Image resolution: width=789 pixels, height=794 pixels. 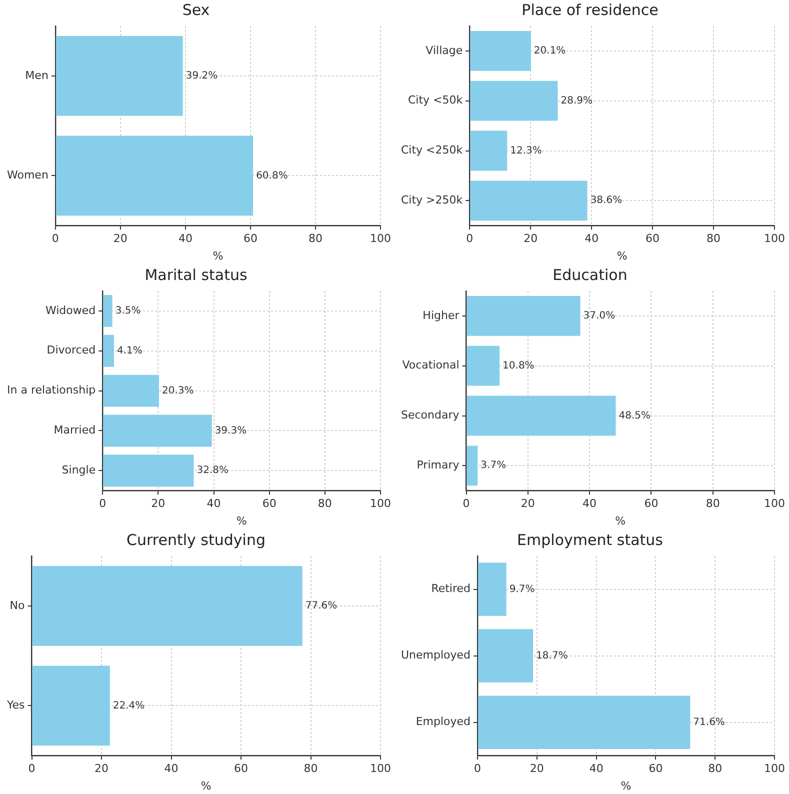 I want to click on y-tick-label: Village, so click(x=444, y=50).